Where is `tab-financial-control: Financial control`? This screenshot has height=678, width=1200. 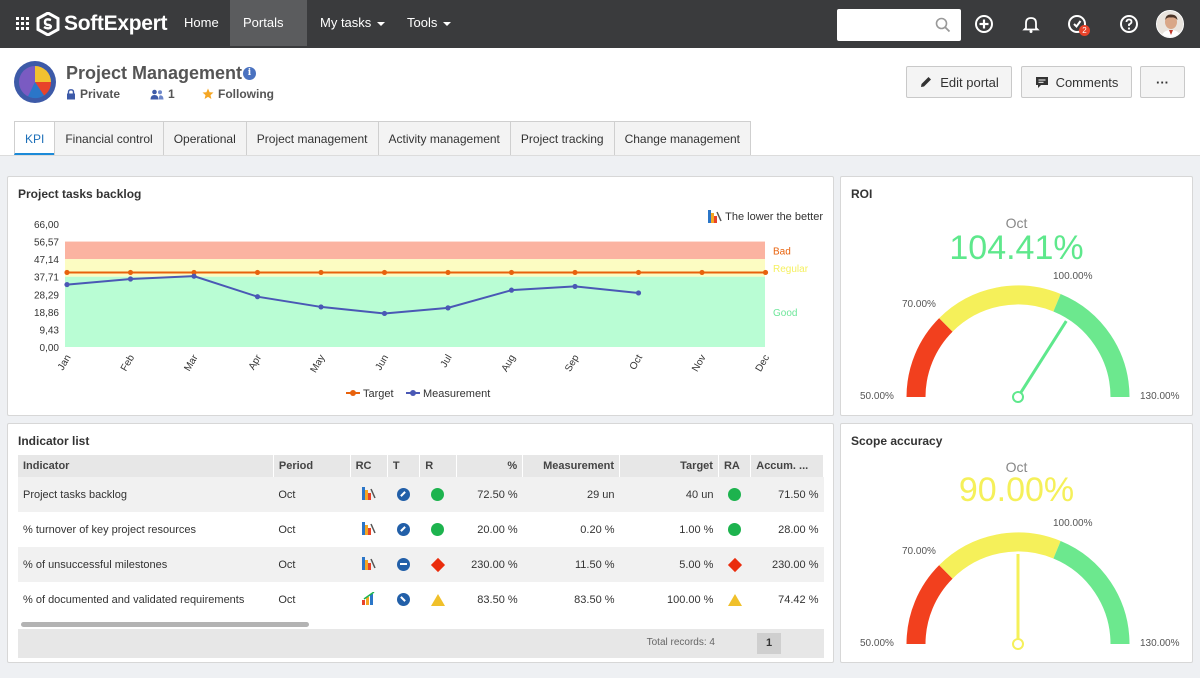 tab-financial-control: Financial control is located at coordinates (109, 138).